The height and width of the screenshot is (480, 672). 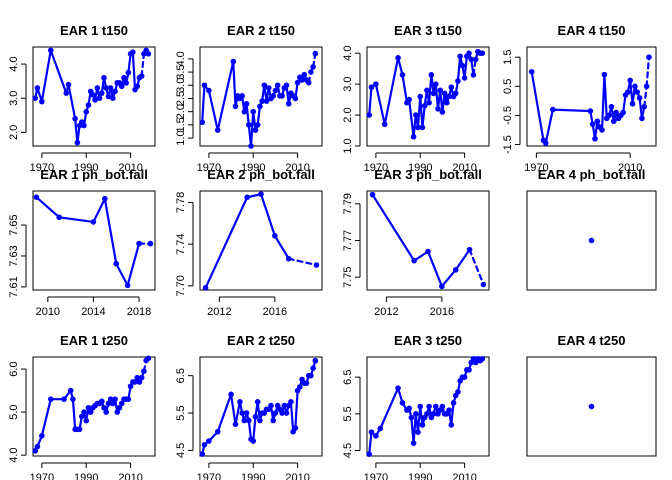 I want to click on chart-panel: EAR 3 t150 1970 1990 2010 1.0 2.0 3.0 4.0, so click(x=416, y=98).